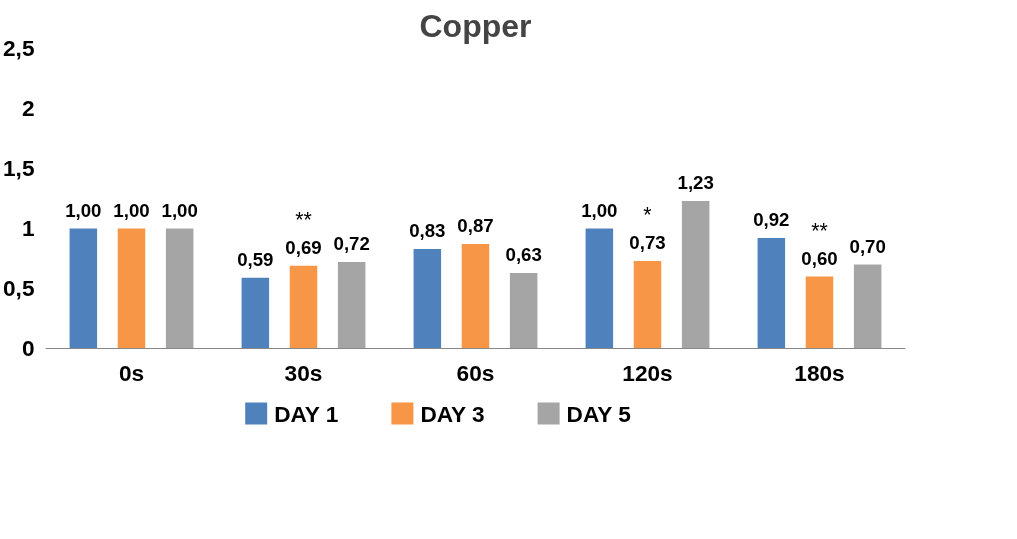  Describe the element at coordinates (19, 168) in the screenshot. I see `y-tick-label: 1,5` at that location.